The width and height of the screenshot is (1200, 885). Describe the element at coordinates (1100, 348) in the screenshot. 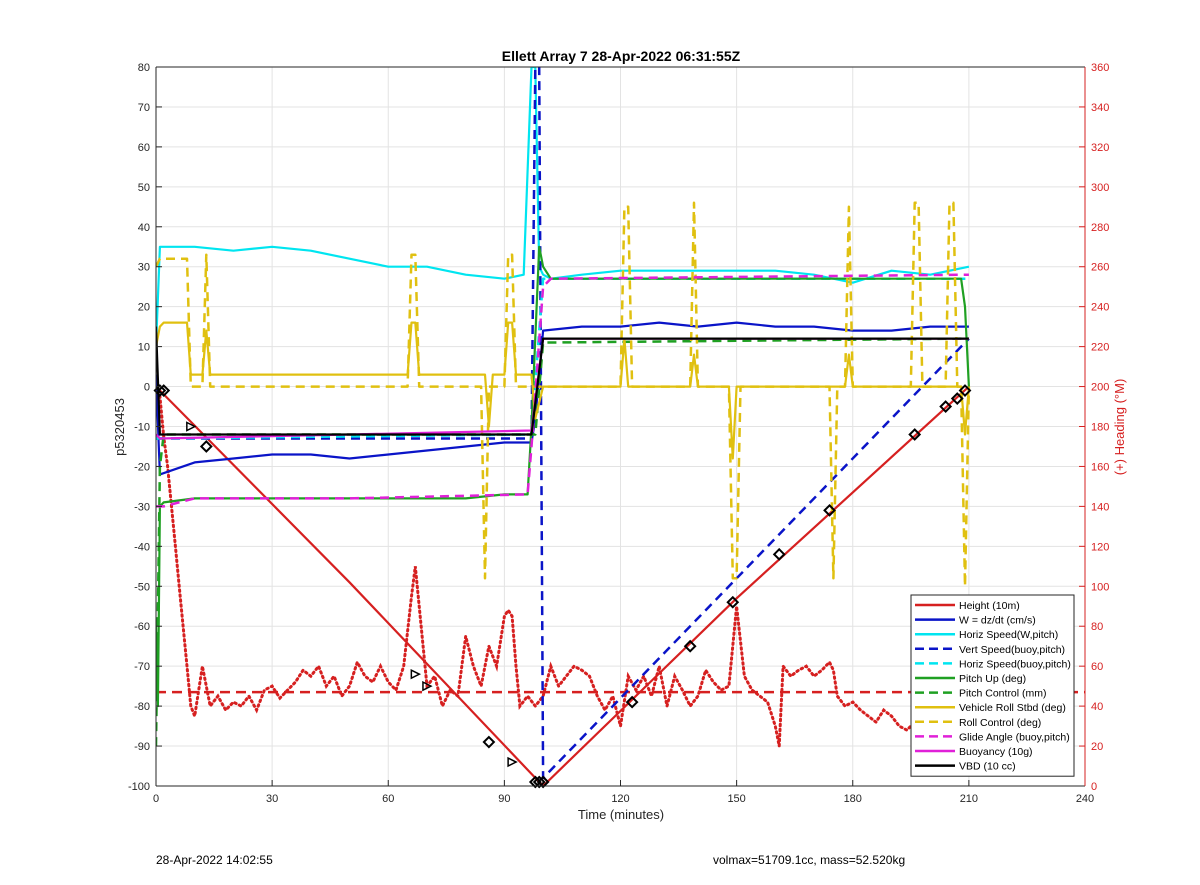

I see `y2-tick-label: 220` at that location.